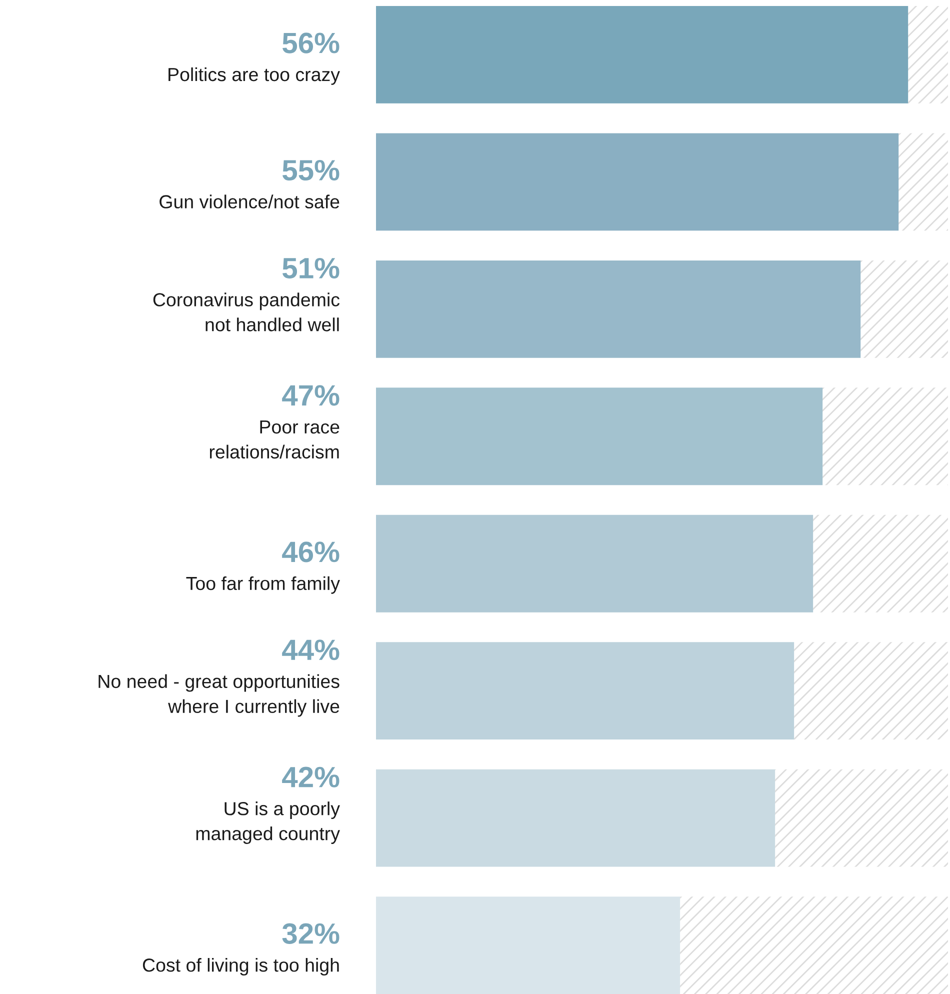 The width and height of the screenshot is (950, 994). I want to click on data-label: 42%, so click(311, 777).